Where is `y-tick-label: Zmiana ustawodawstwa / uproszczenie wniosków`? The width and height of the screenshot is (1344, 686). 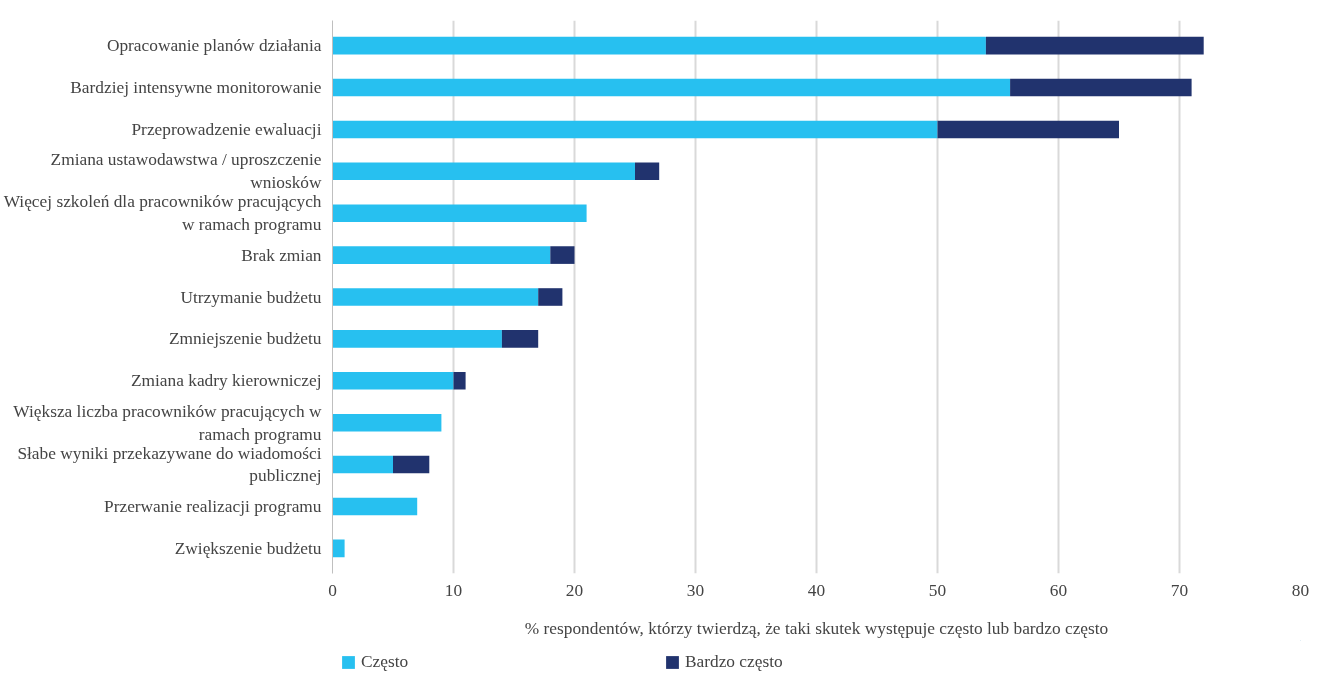 y-tick-label: Zmiana ustawodawstwa / uproszczenie wniosków is located at coordinates (186, 171).